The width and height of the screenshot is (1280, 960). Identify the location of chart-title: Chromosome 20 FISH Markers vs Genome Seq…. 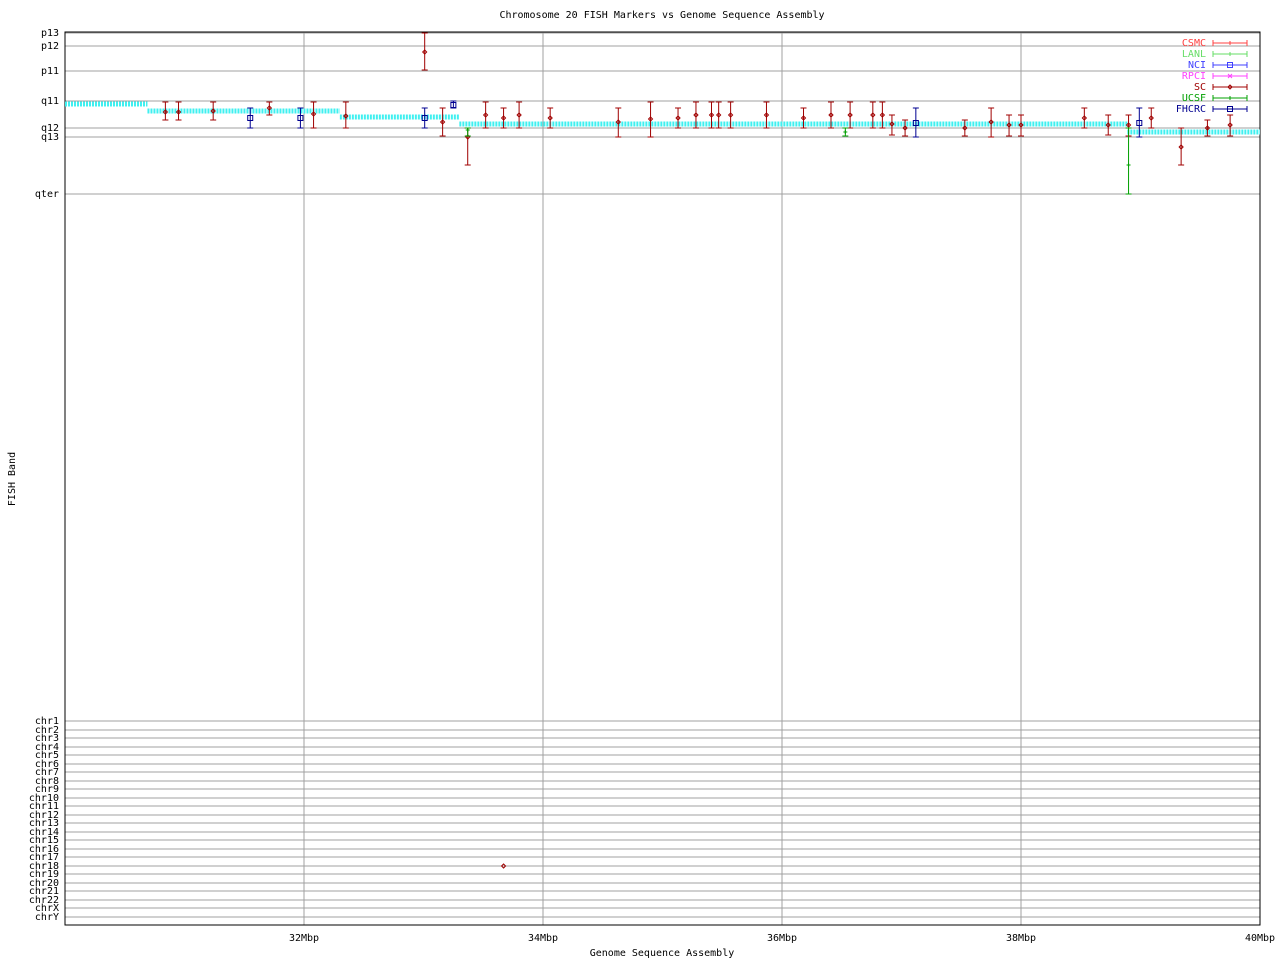
(661, 15).